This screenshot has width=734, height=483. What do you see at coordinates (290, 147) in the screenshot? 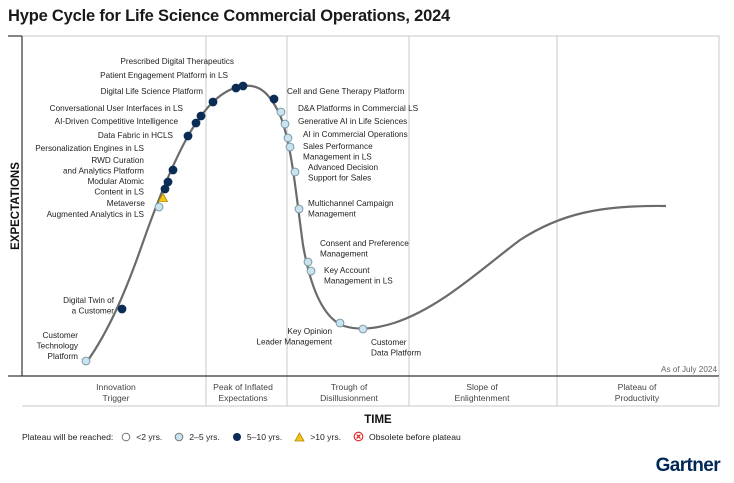
I see `technology-marker-sales-performance-management-in-ls` at bounding box center [290, 147].